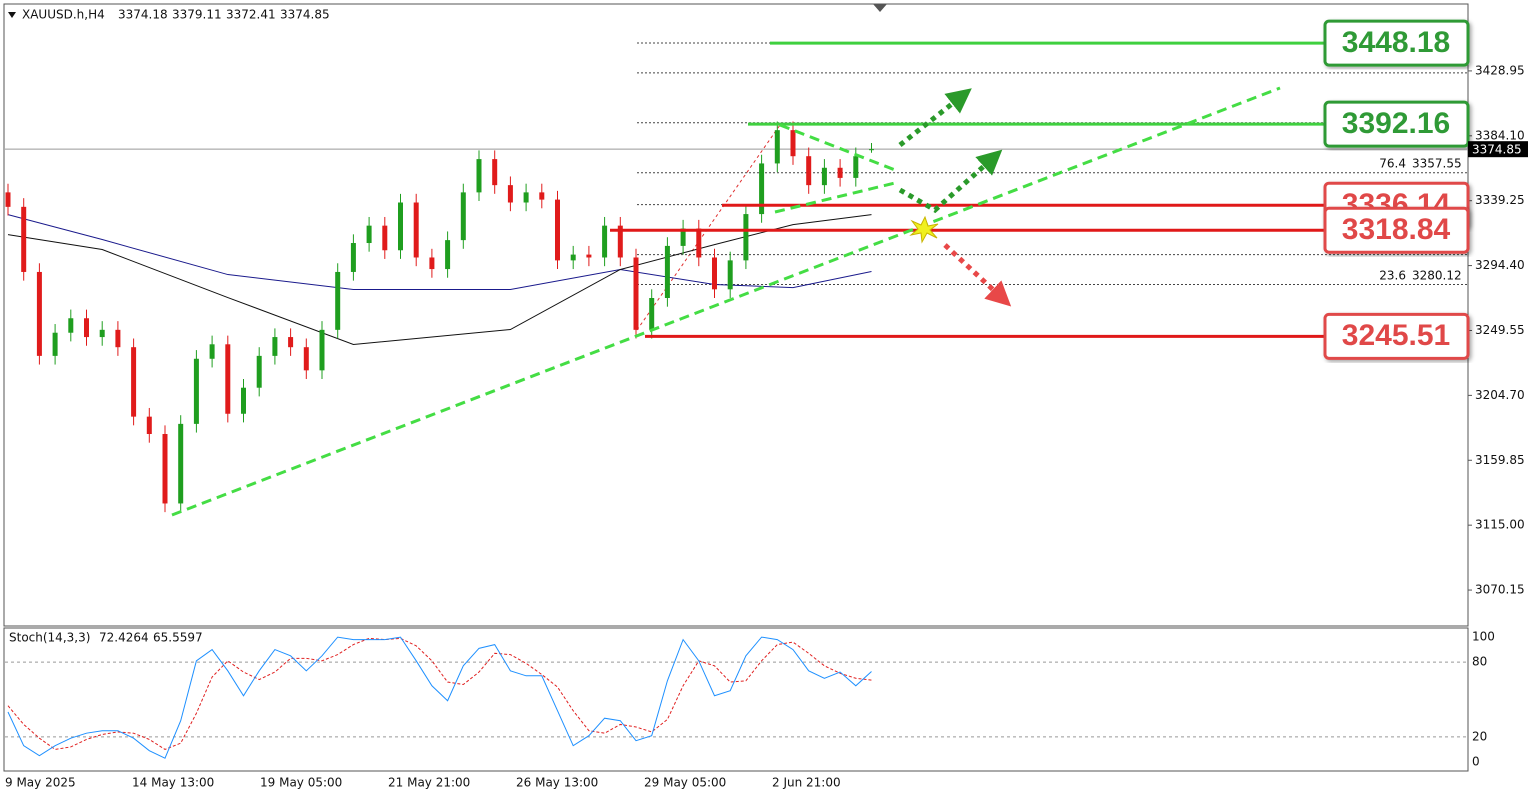  What do you see at coordinates (63, 15) in the screenshot?
I see `symbol: XAUUSD.h,H4` at bounding box center [63, 15].